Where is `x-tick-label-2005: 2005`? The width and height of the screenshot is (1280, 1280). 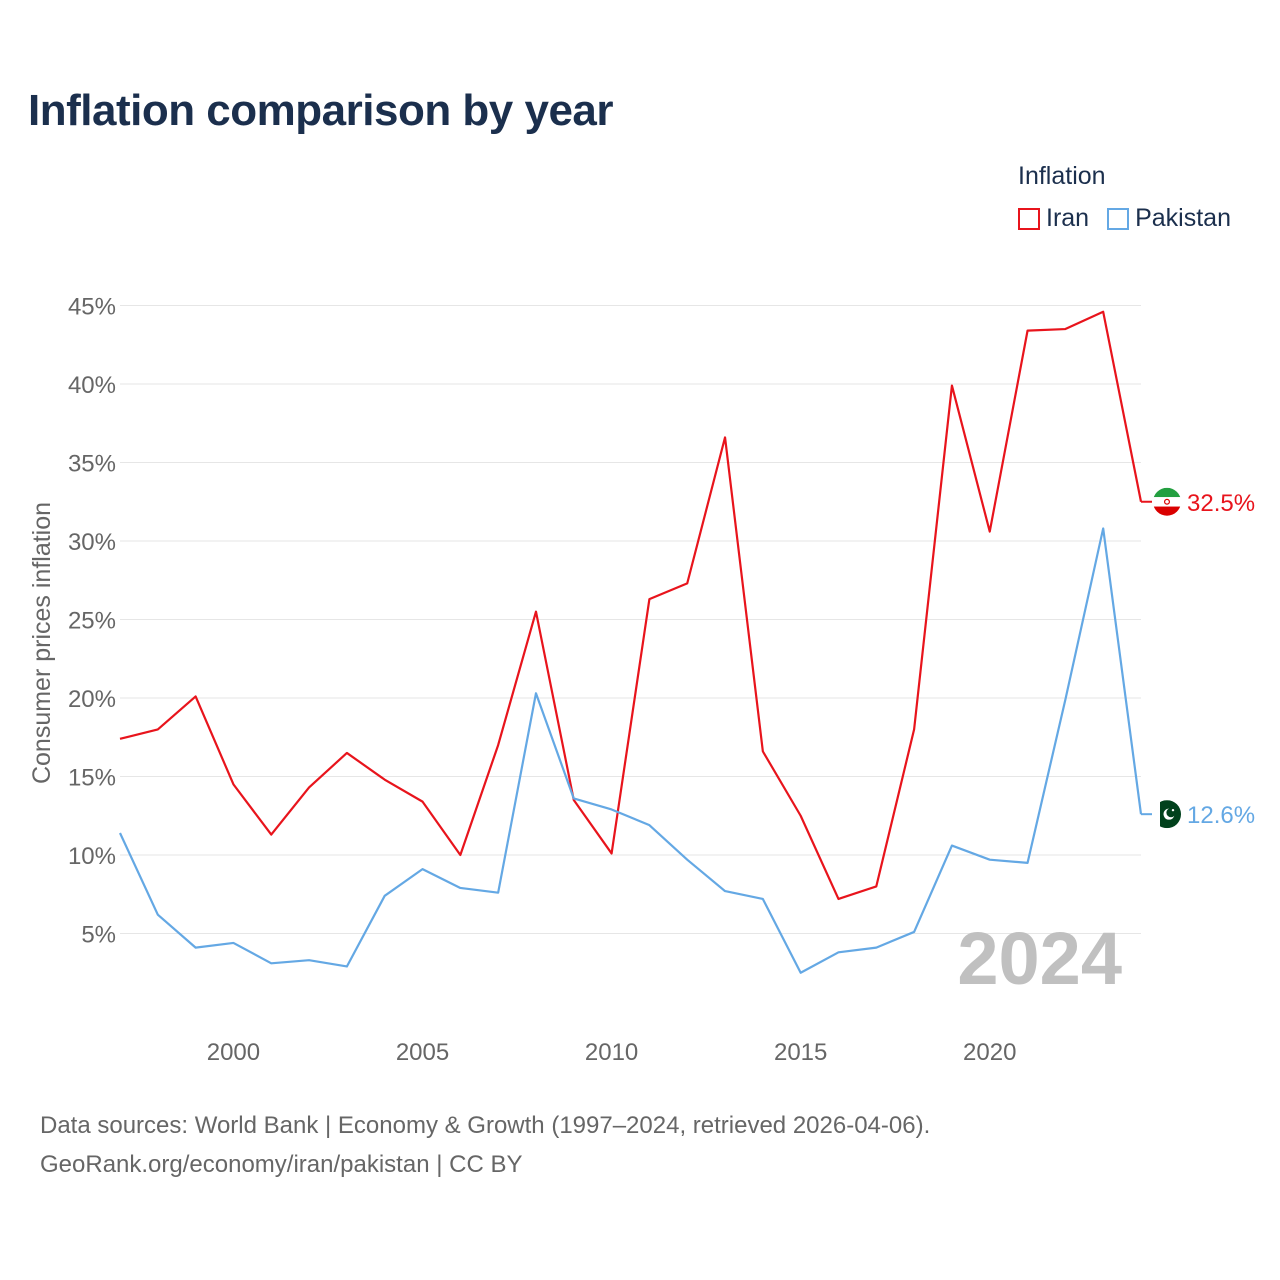 x-tick-label-2005: 2005 is located at coordinates (422, 1052).